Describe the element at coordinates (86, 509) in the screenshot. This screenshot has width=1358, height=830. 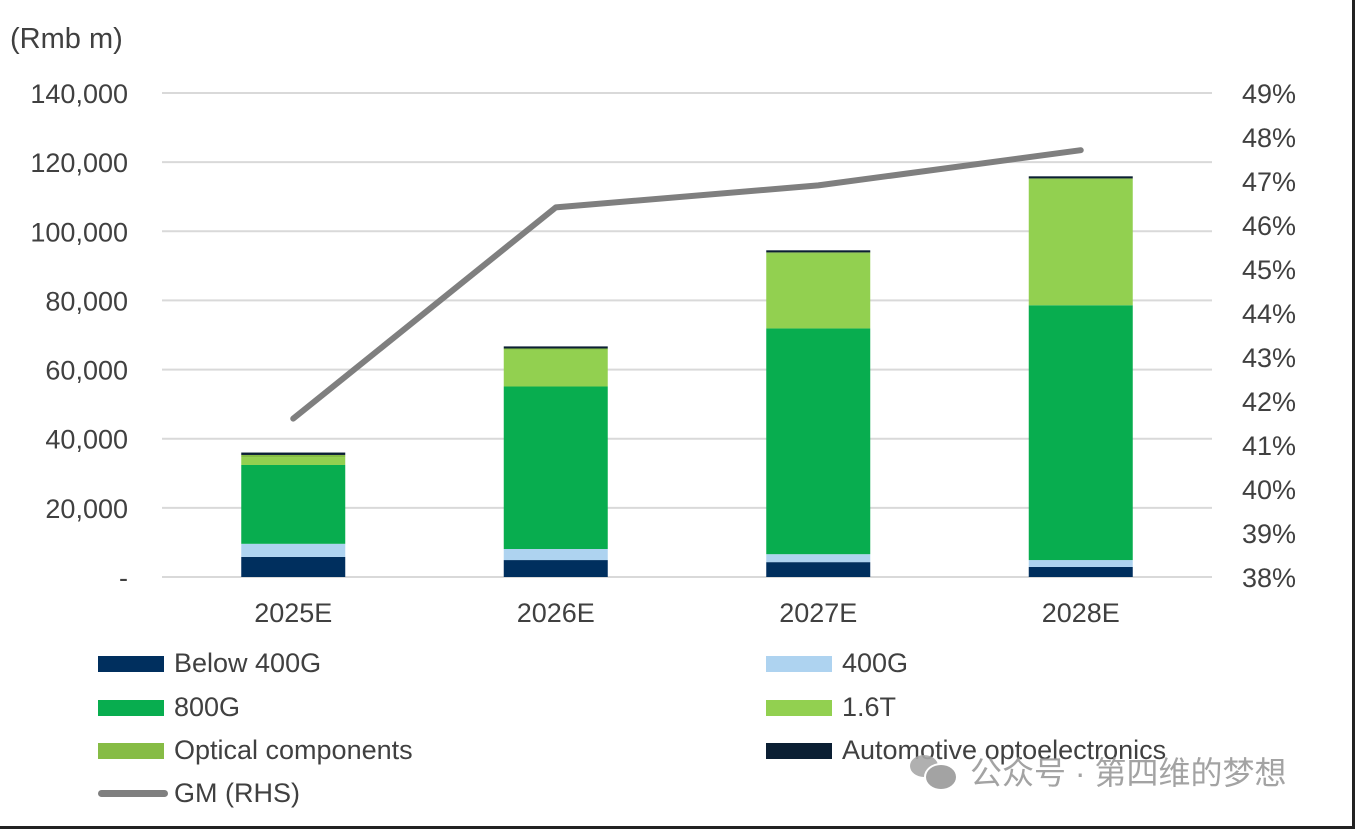
I see `y-tick-label: 20,000` at that location.